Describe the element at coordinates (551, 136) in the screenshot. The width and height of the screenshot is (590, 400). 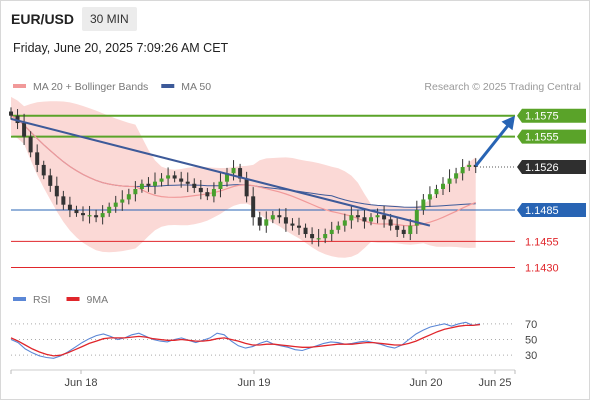
I see `level-tag-1.1555` at that location.